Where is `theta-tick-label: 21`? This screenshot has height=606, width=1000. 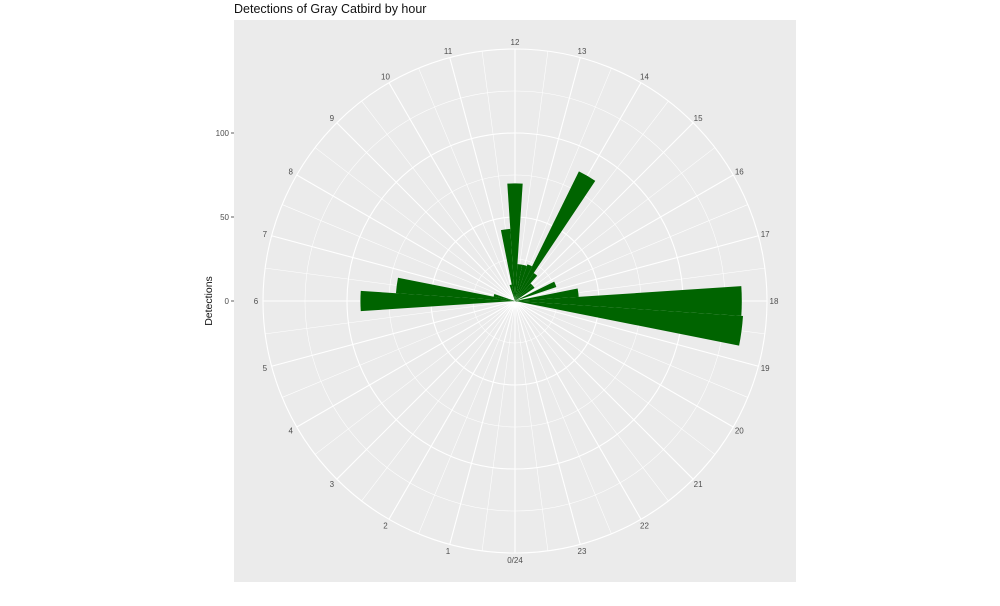
theta-tick-label: 21 is located at coordinates (698, 484).